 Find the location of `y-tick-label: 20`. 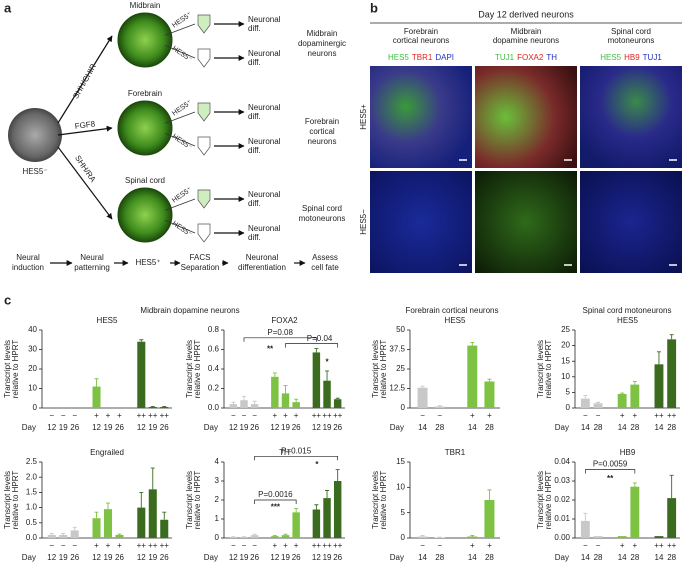

y-tick-label: 20 is located at coordinates (32, 368).